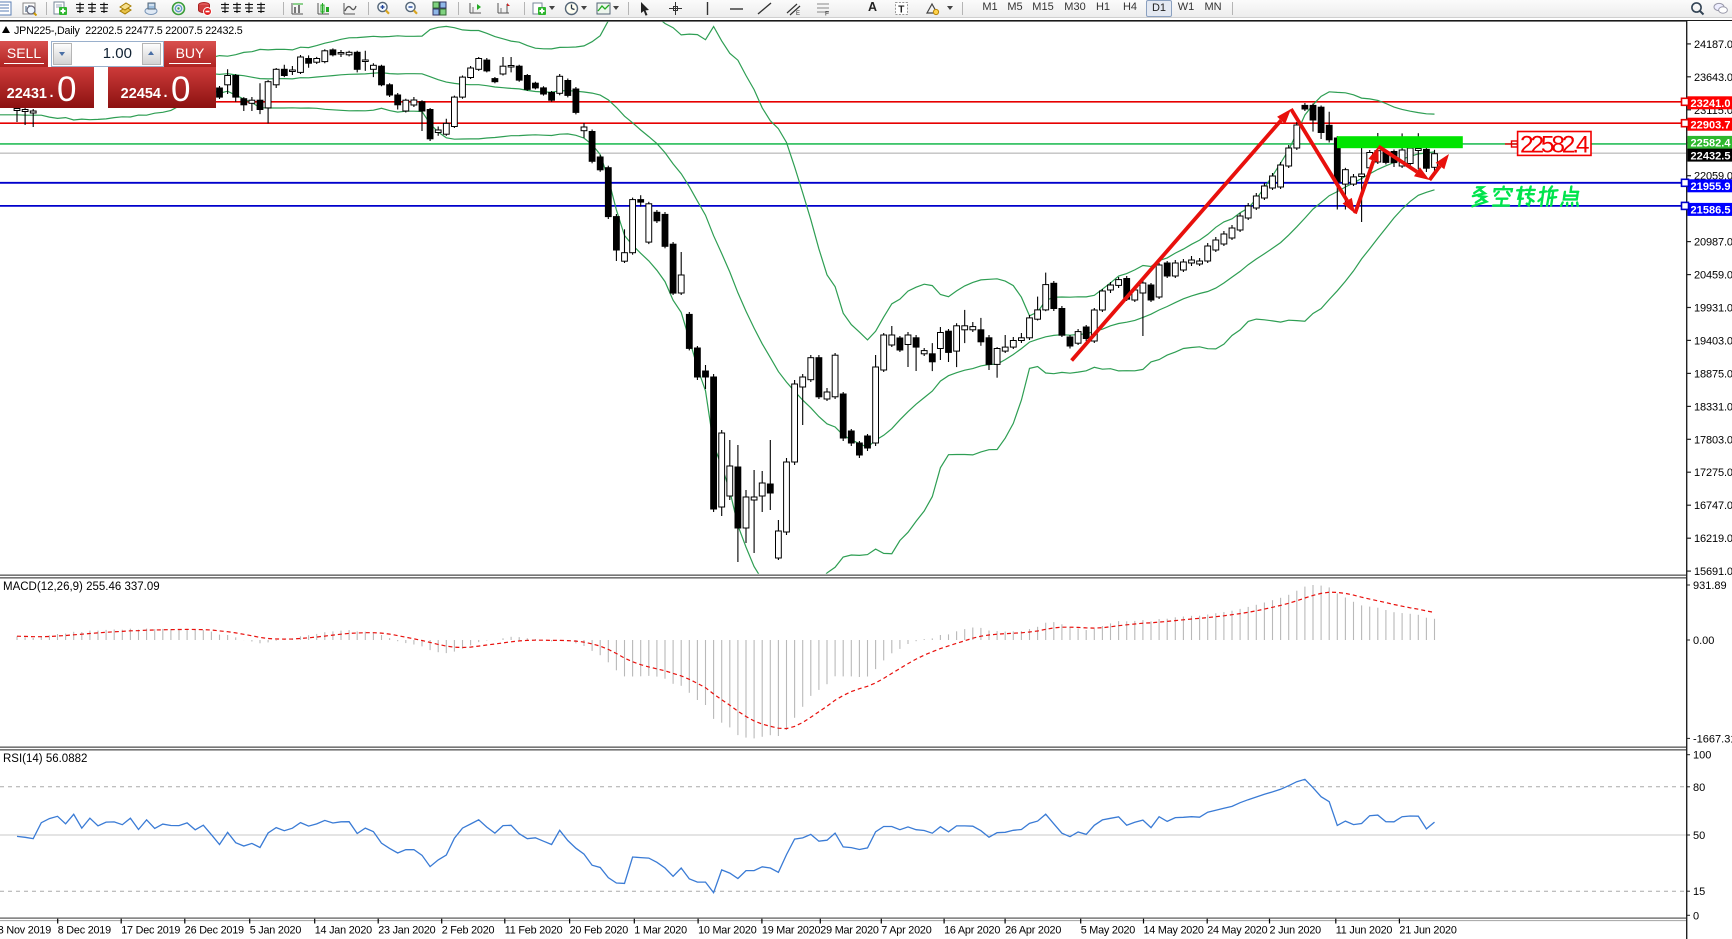 The width and height of the screenshot is (1732, 939). I want to click on svg-text: 26 Dec 2019, so click(214, 931).